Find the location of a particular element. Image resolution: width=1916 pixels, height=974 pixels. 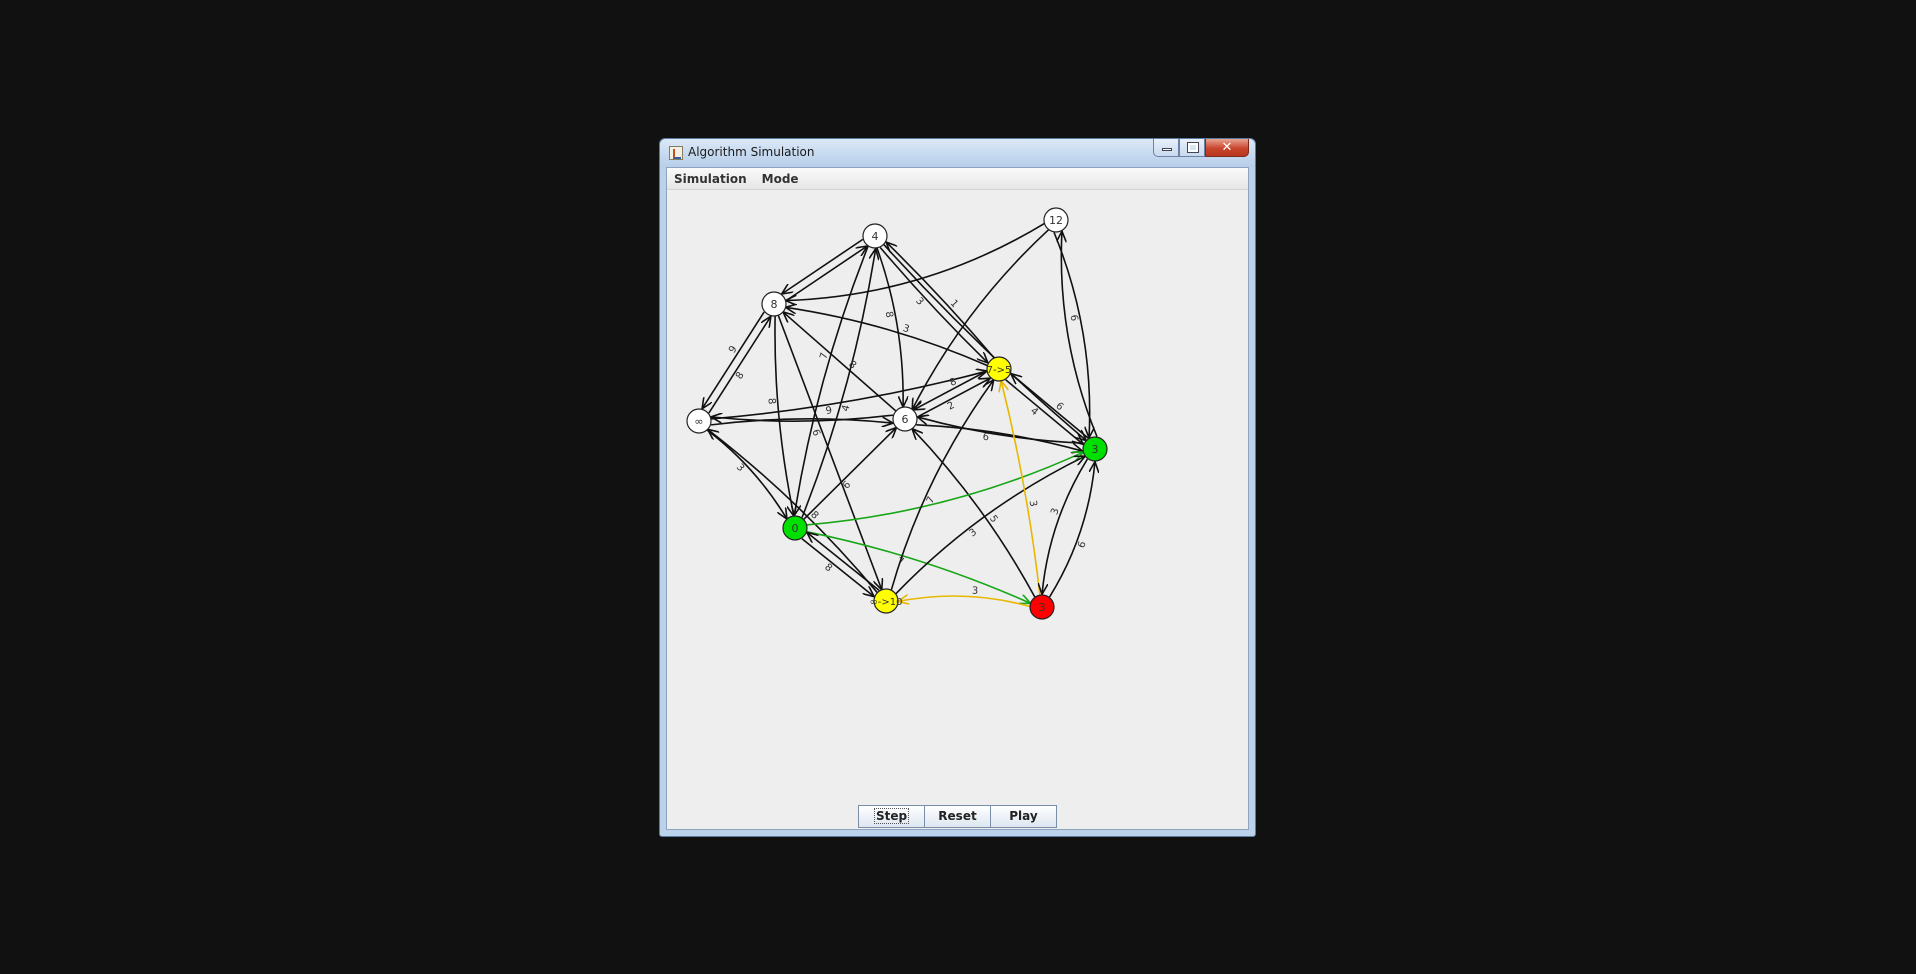

edge-n0-n10 is located at coordinates (837, 567).